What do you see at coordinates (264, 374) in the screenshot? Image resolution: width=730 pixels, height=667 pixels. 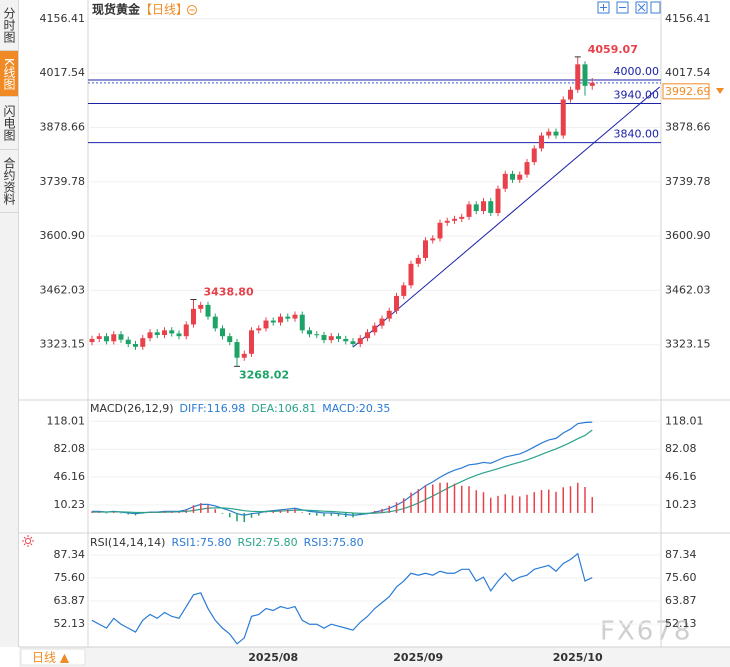 I see `low-label: 3268.02` at bounding box center [264, 374].